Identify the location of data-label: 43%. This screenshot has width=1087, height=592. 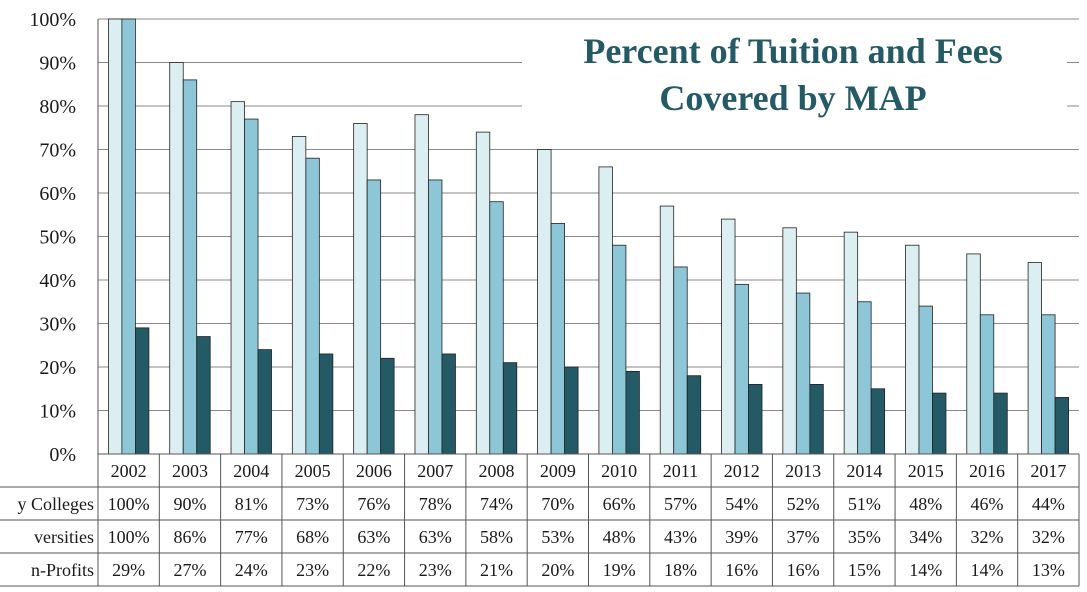
(680, 537).